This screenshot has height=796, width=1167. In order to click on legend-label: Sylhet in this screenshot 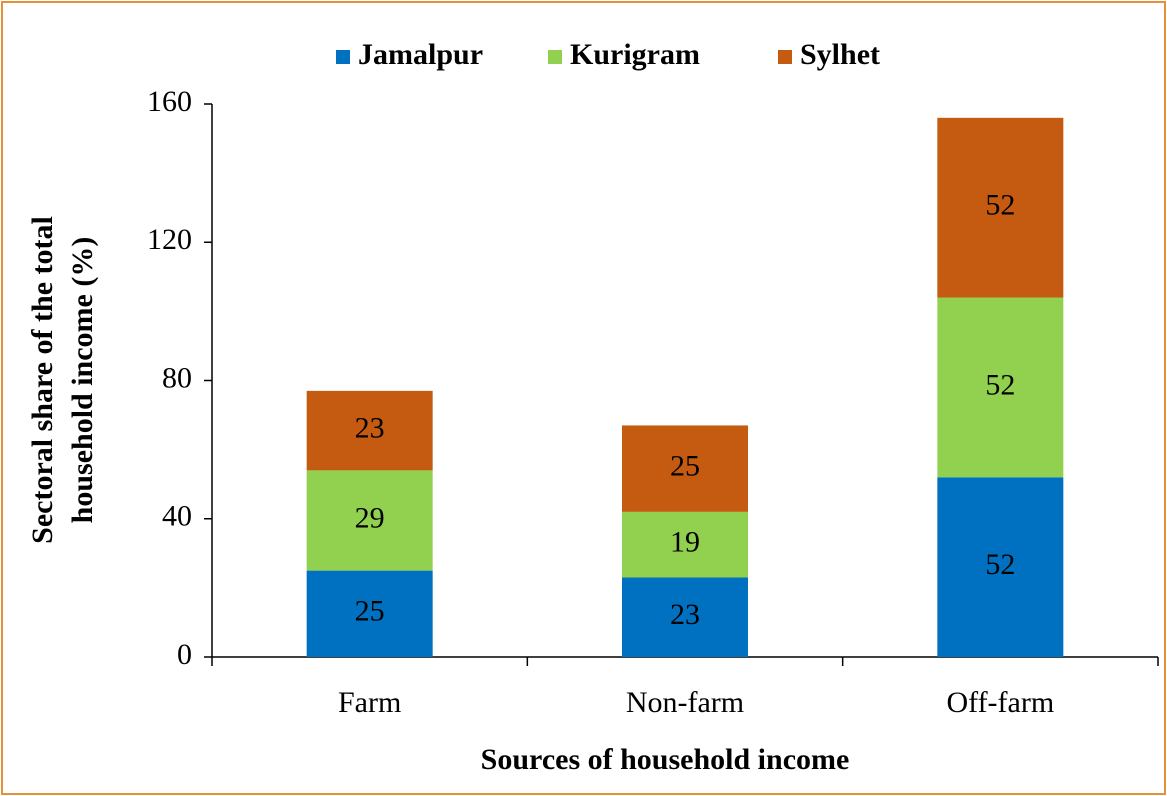, I will do `click(840, 54)`.